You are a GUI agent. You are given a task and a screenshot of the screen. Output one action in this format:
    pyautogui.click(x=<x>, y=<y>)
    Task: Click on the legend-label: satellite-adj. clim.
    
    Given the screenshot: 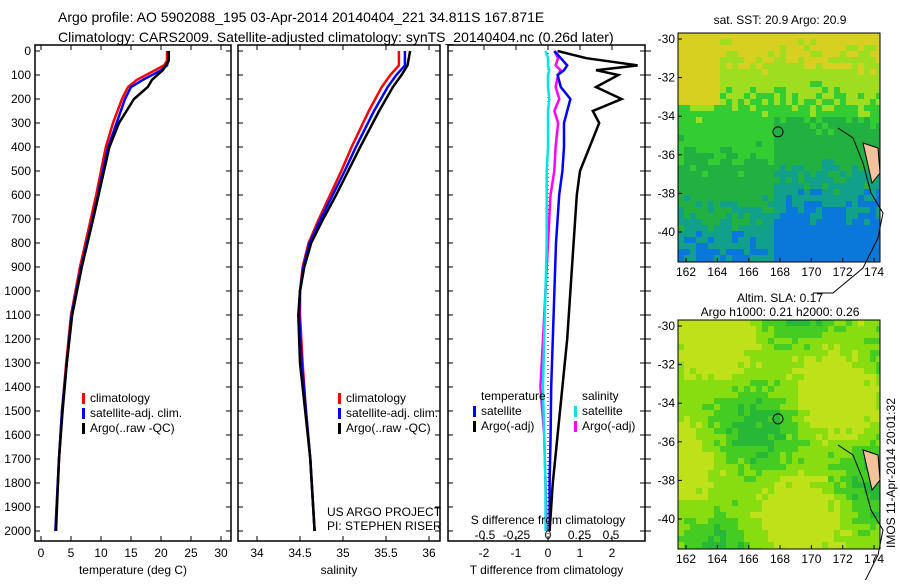 What is the action you would take?
    pyautogui.click(x=392, y=413)
    